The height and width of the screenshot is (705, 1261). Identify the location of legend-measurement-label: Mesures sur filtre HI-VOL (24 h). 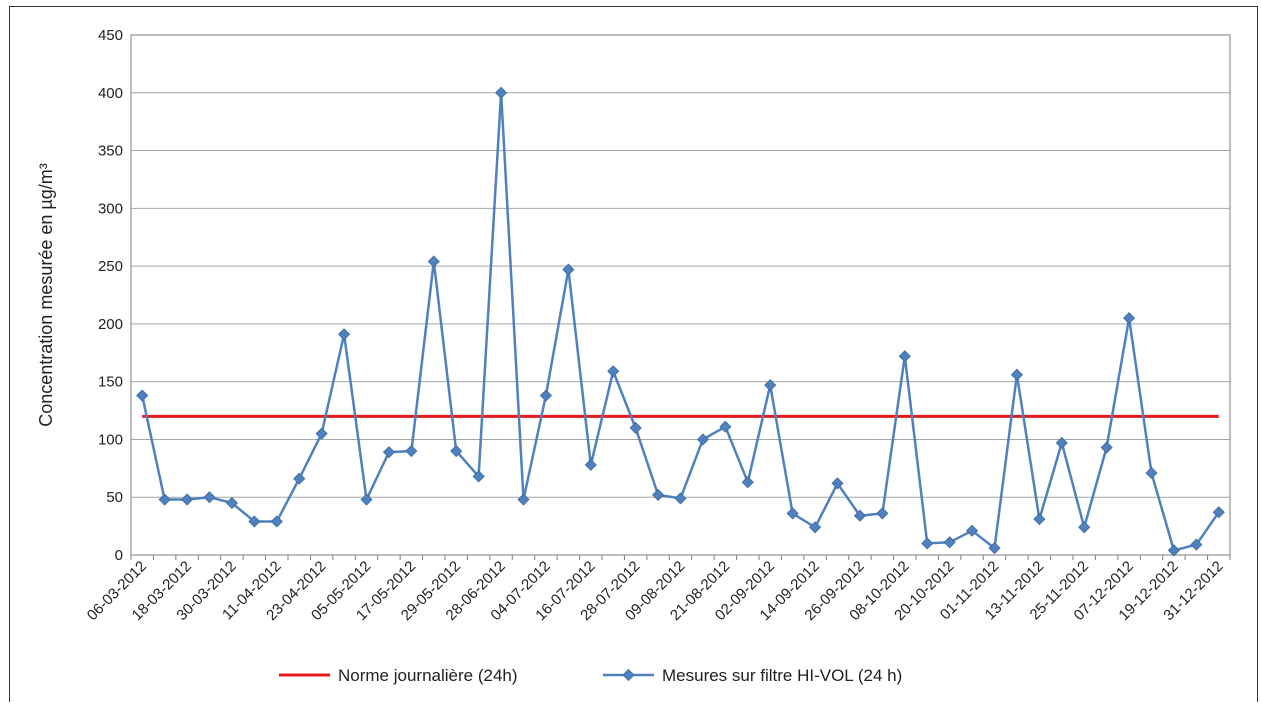
(782, 675).